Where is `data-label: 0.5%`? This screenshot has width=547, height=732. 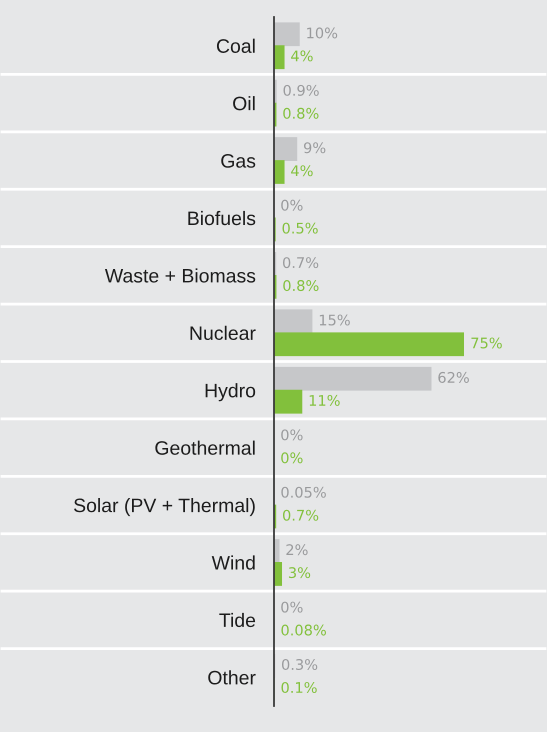 data-label: 0.5% is located at coordinates (300, 228).